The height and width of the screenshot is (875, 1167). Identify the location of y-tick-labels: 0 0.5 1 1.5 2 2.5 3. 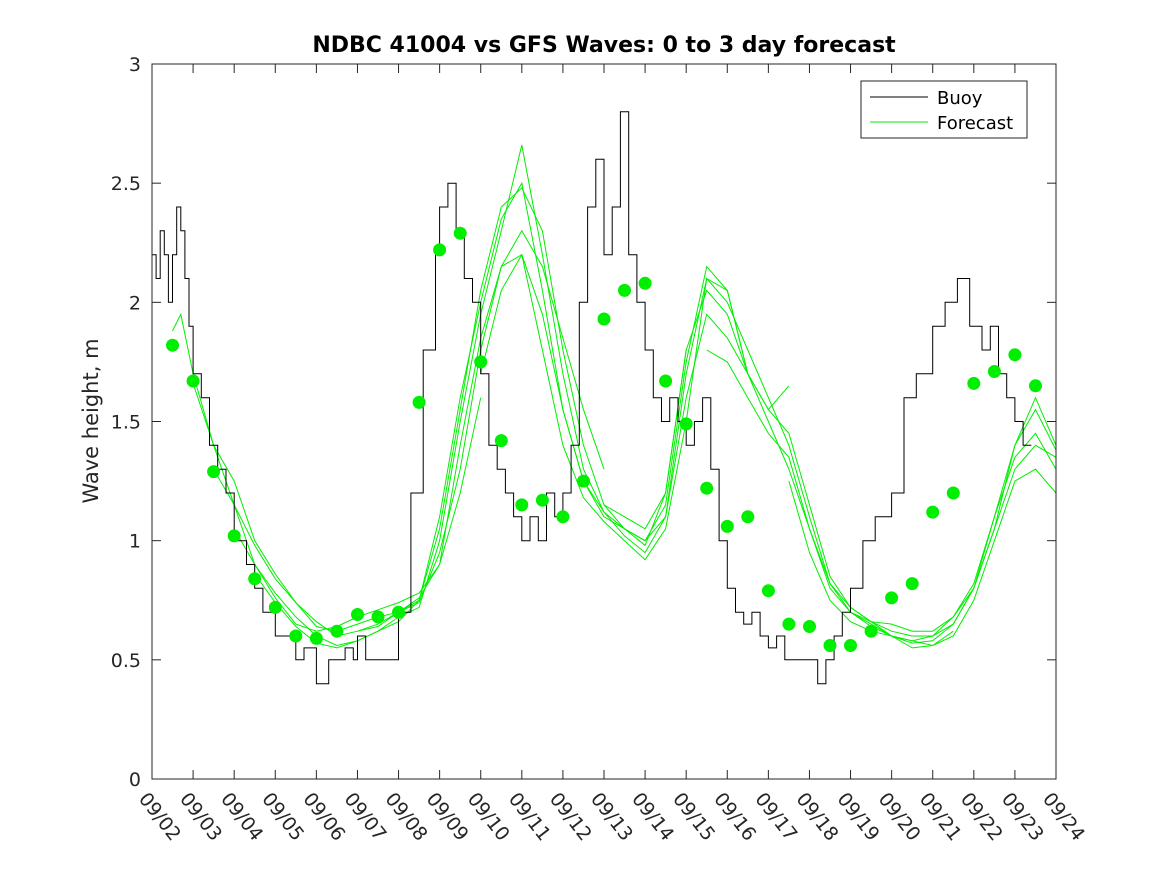
(126, 422).